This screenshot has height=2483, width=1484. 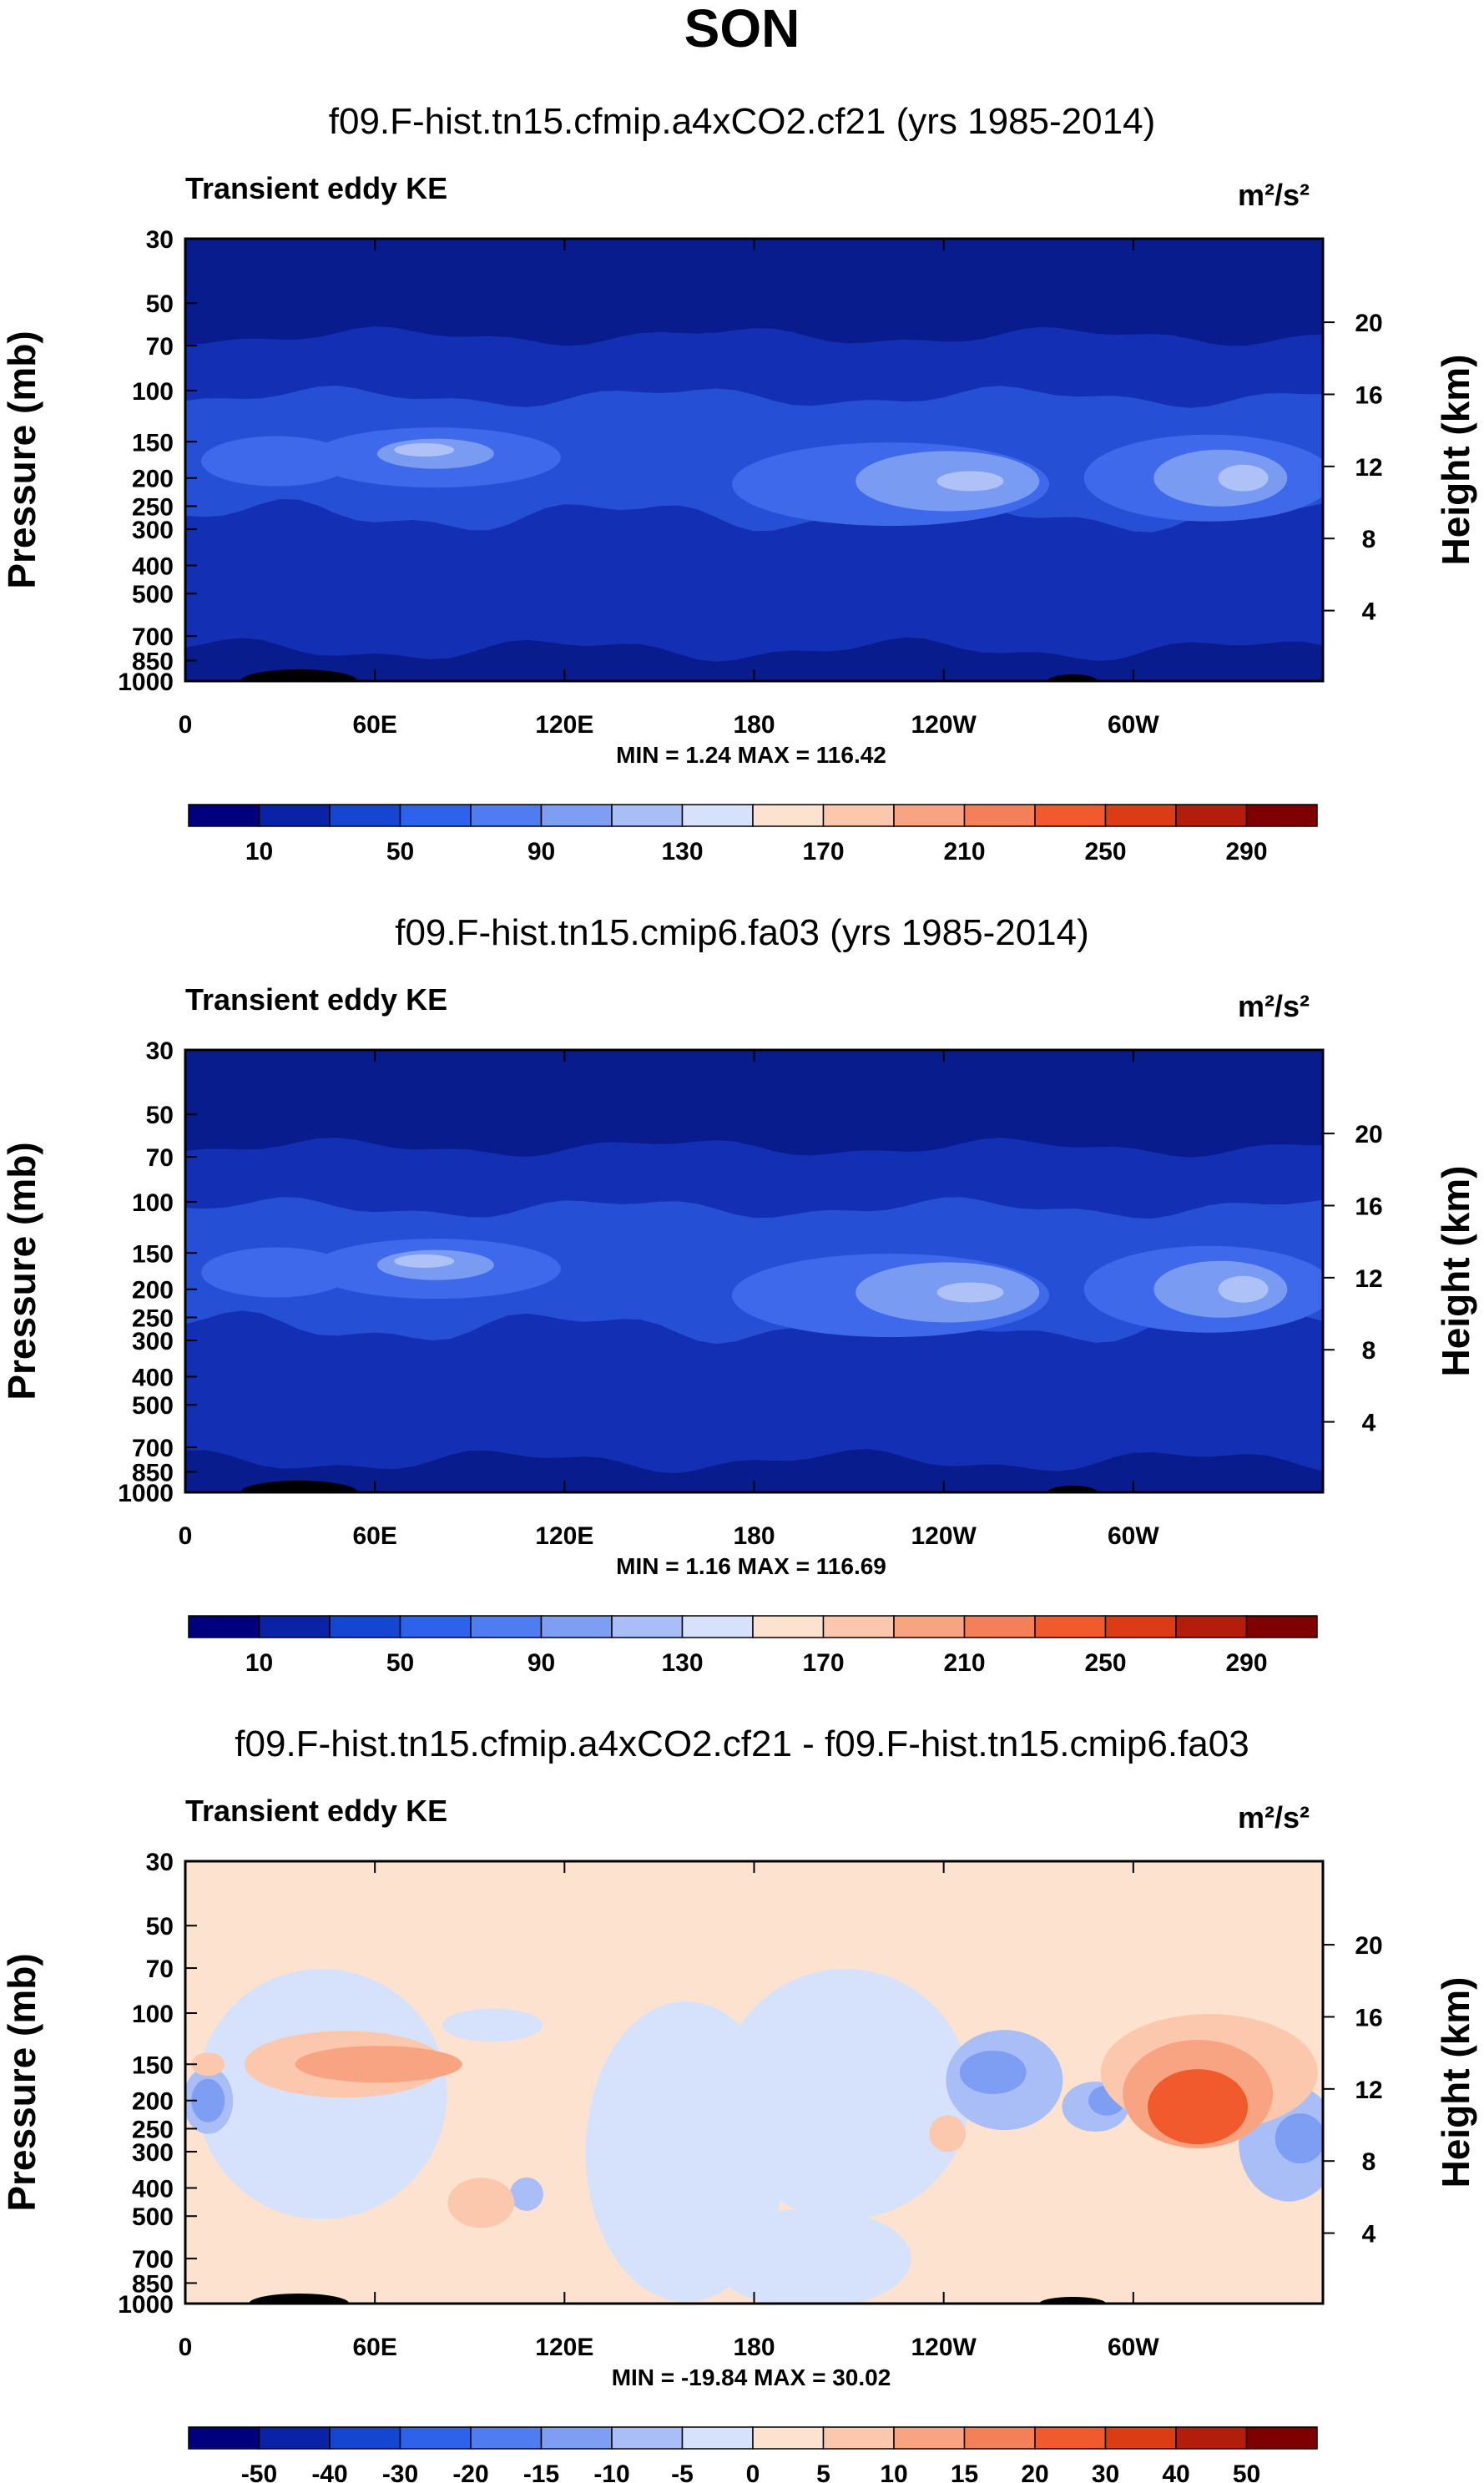 I want to click on colorbar-label: 90, so click(x=541, y=852).